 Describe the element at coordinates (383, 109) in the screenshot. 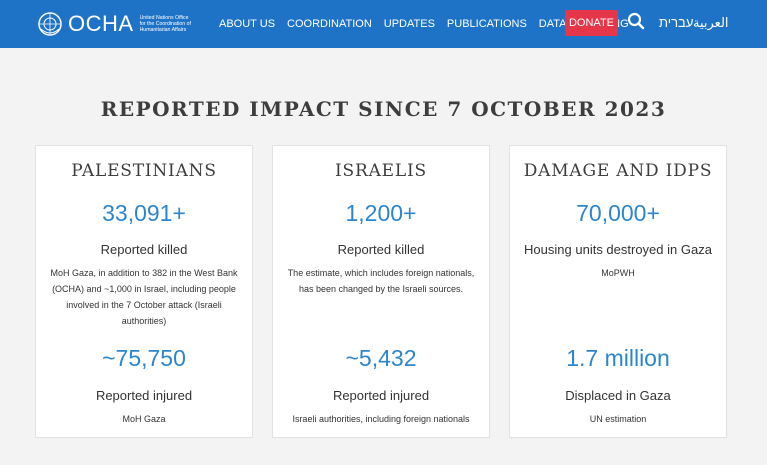

I see `page-title: REPORTED IMPACT SINCE 7 OCTOBER 2023` at that location.